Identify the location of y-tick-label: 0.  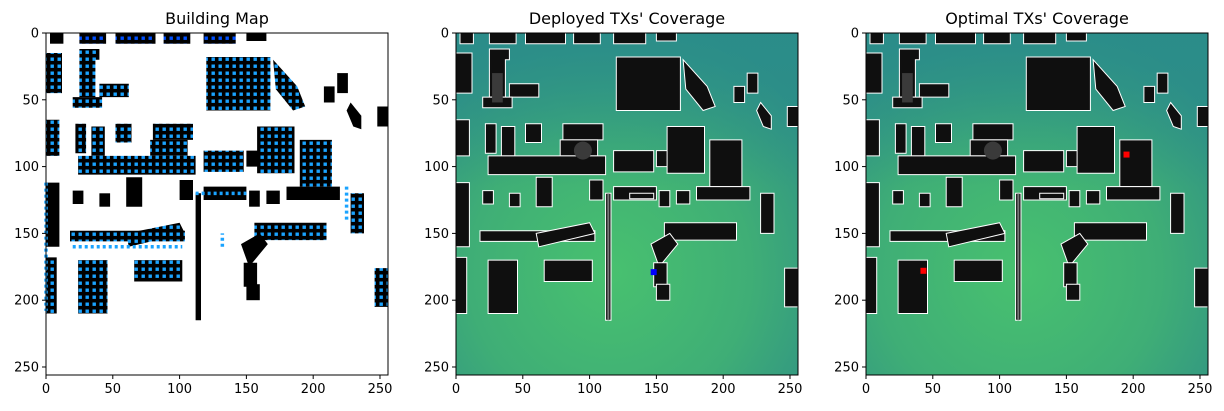
(35, 34).